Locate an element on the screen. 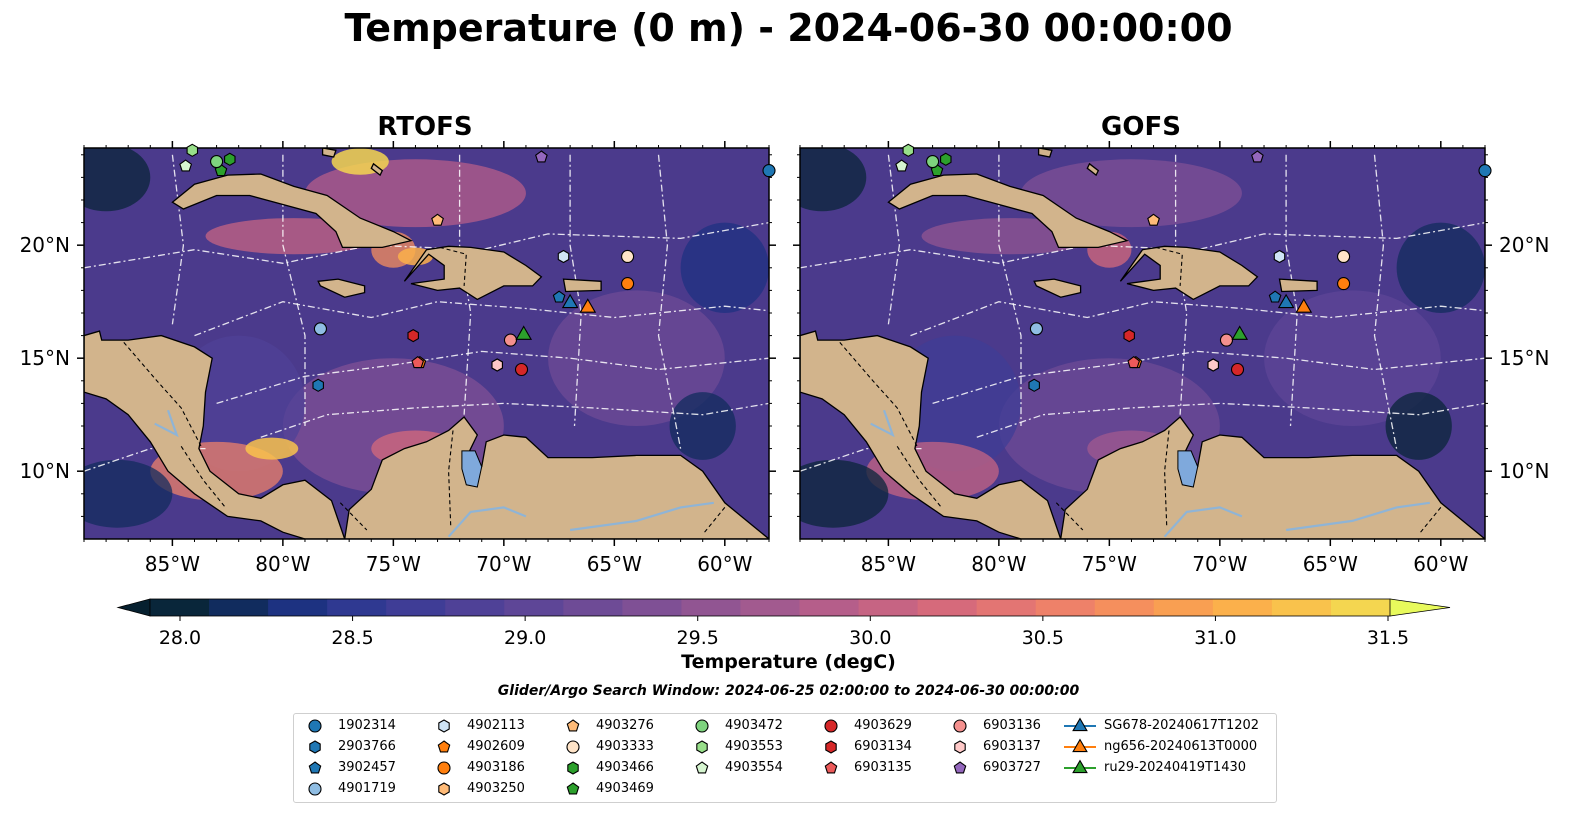  land-puerto-rico is located at coordinates (582, 285).